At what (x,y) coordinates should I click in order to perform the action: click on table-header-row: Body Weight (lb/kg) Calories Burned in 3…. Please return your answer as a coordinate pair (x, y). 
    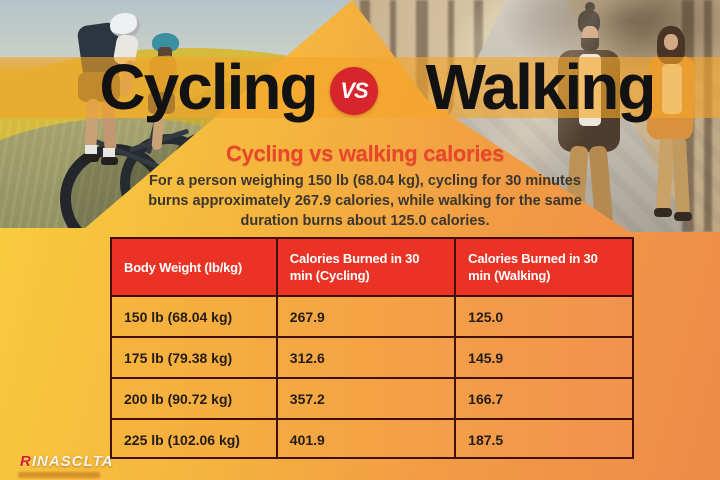
    Looking at the image, I should click on (372, 267).